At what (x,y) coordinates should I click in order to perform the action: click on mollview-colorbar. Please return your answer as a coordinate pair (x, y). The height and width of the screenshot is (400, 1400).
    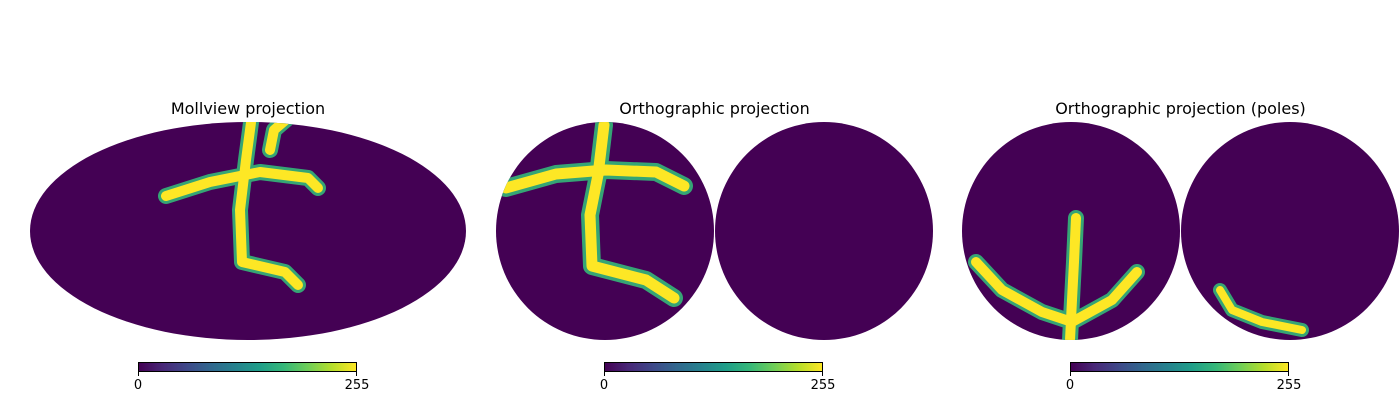
    Looking at the image, I should click on (247, 367).